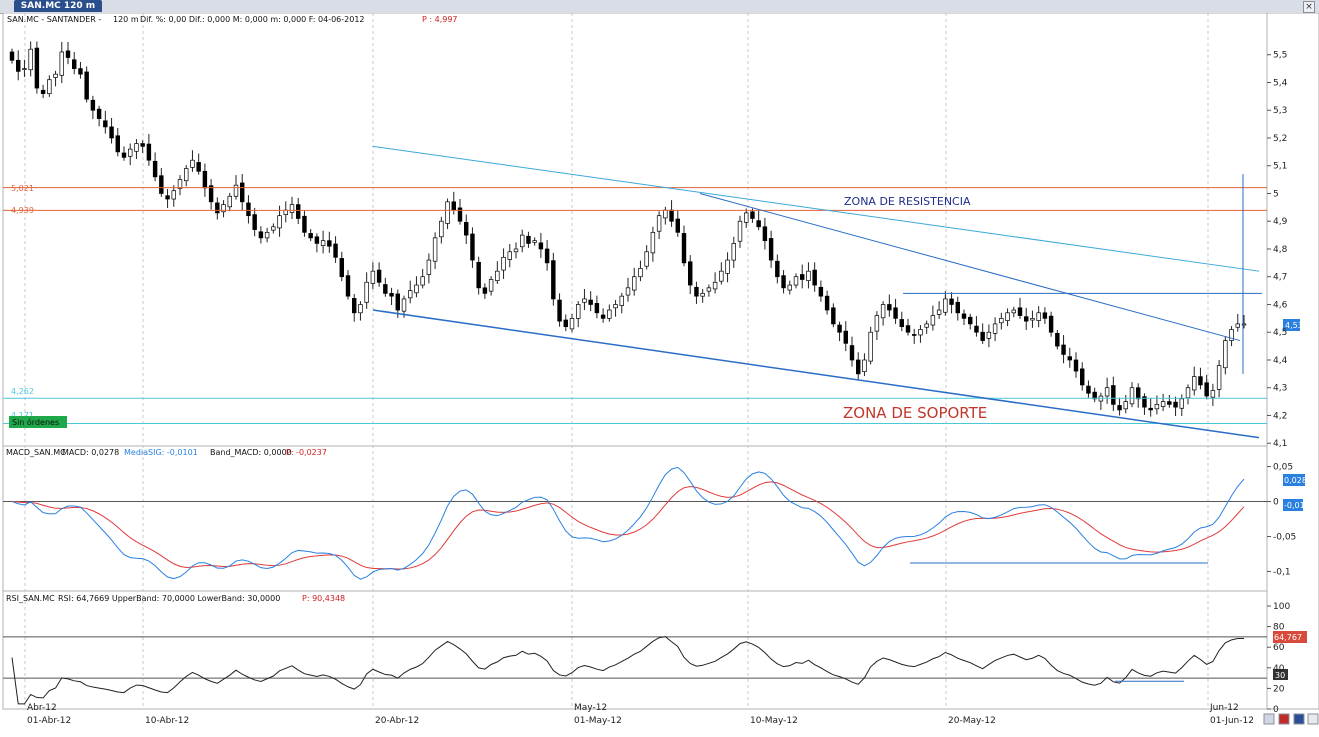  I want to click on price-axis, so click(1292, 361).